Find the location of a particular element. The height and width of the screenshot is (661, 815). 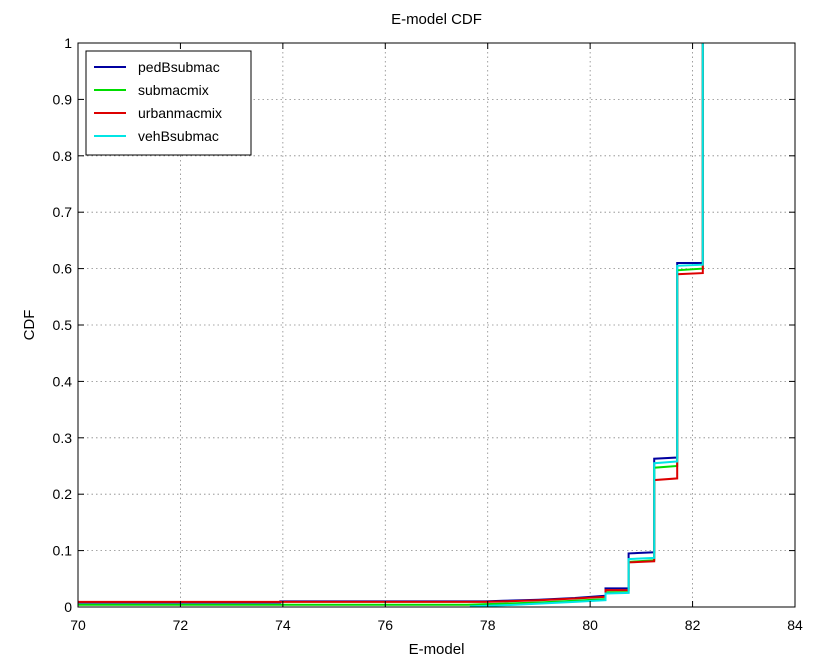

y-tick-label: 0.6 is located at coordinates (63, 269).